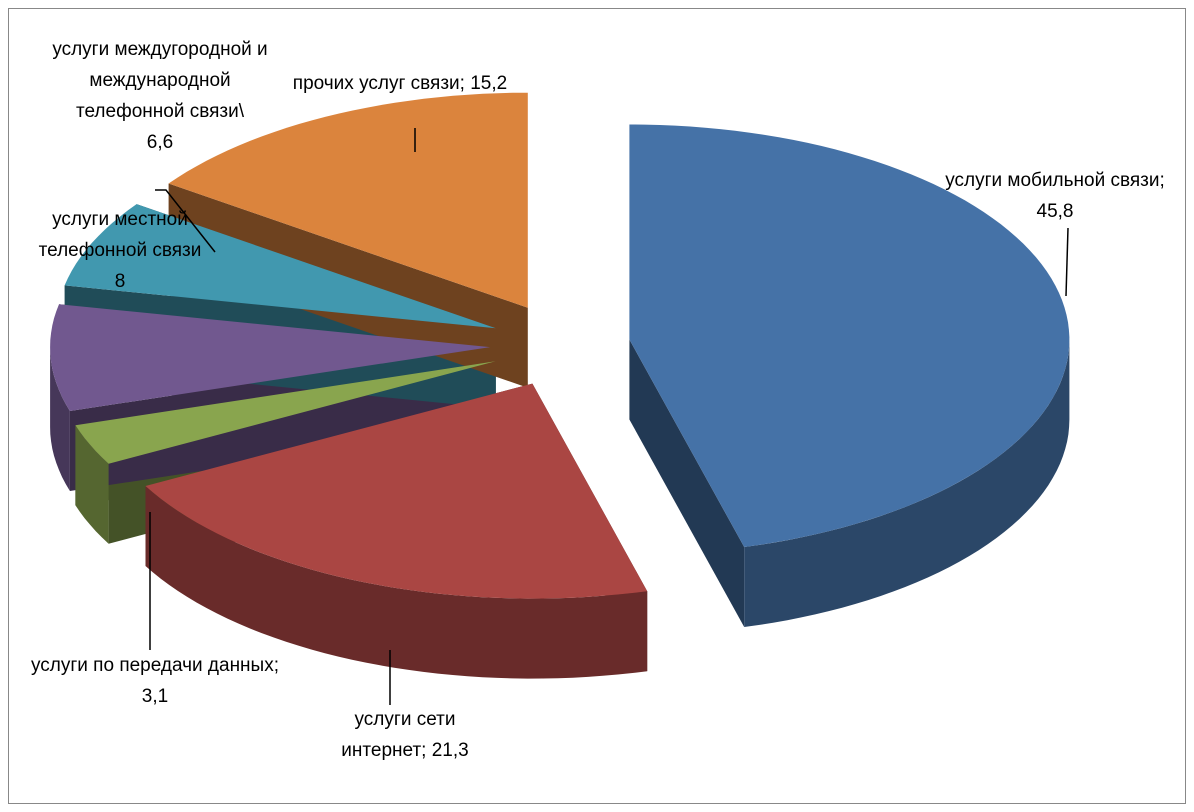 The height and width of the screenshot is (812, 1194). I want to click on value-label: 6,6, so click(160, 142).